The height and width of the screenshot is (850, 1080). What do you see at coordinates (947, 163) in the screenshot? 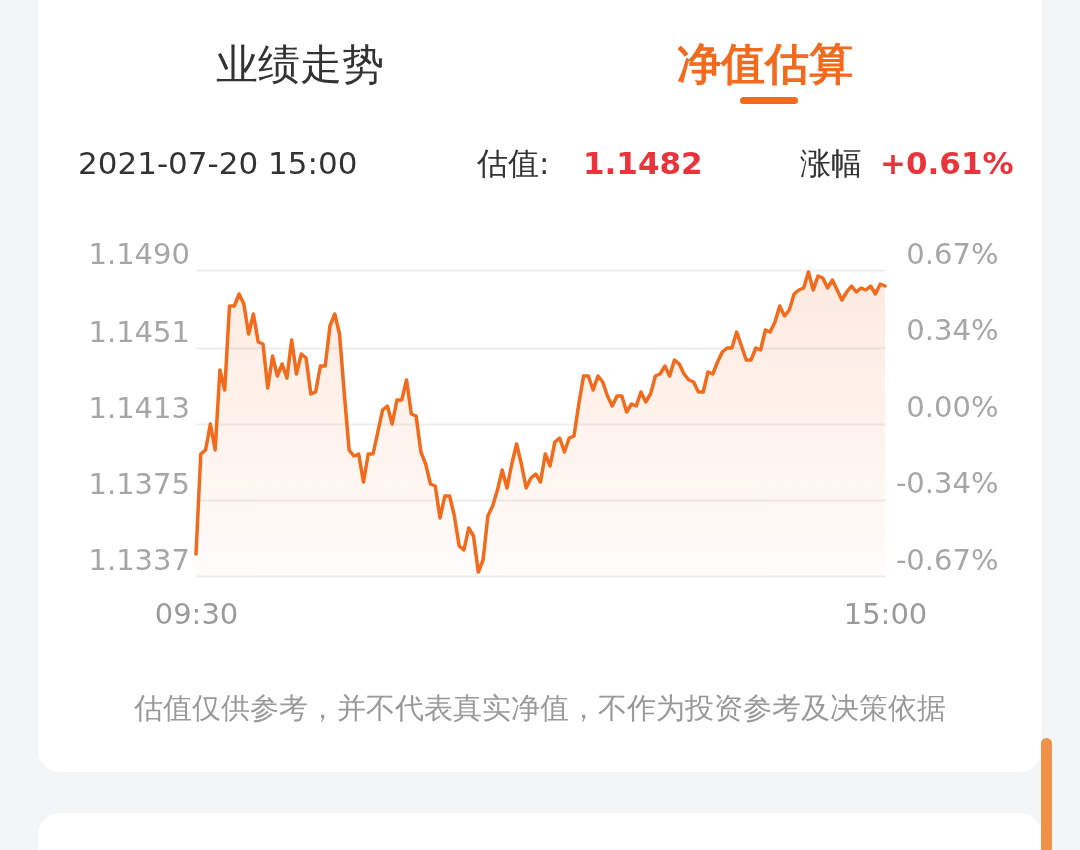
I see `text: +0.61%` at bounding box center [947, 163].